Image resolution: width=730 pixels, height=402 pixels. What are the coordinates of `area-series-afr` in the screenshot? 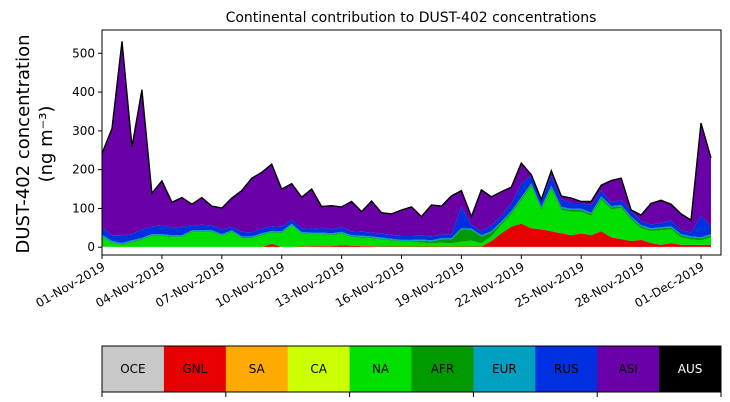 It's located at (406, 214).